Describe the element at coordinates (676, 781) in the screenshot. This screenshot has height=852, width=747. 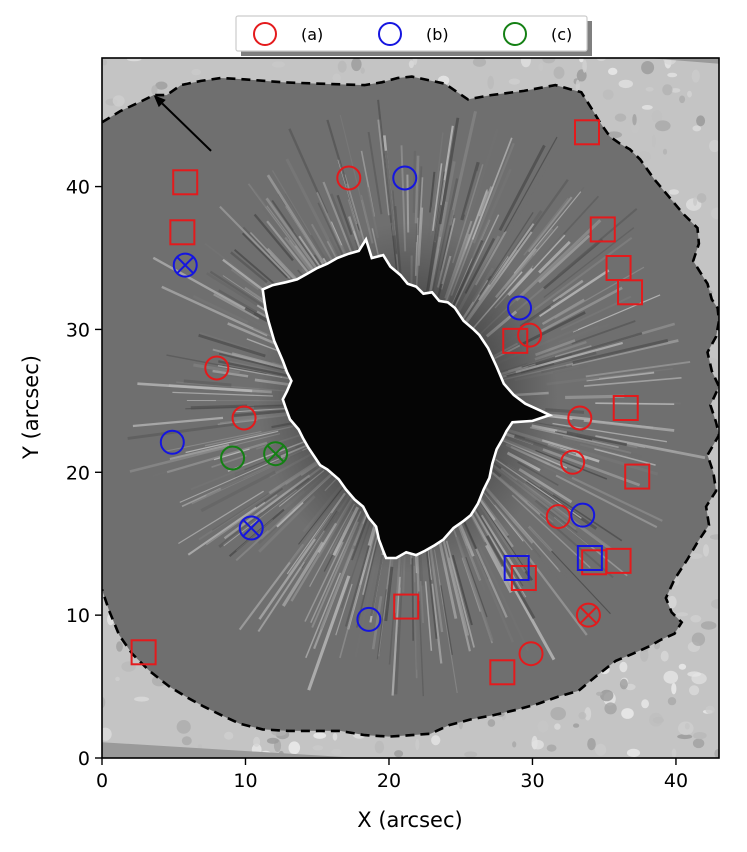
I see `x-tick-label-40: 40` at that location.